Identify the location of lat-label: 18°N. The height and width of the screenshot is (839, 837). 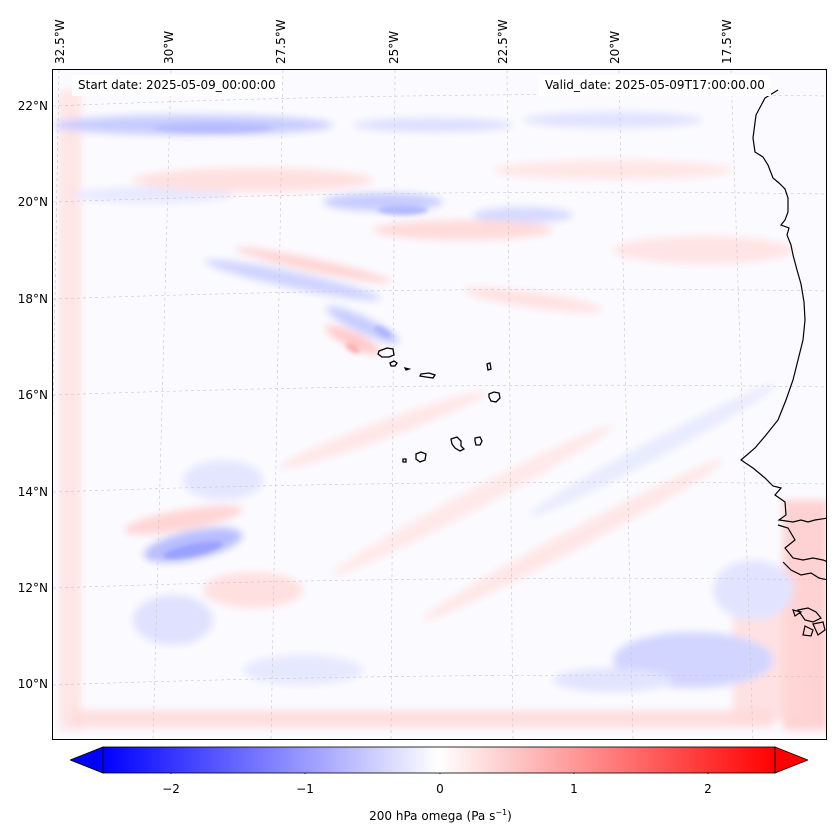
(32, 299).